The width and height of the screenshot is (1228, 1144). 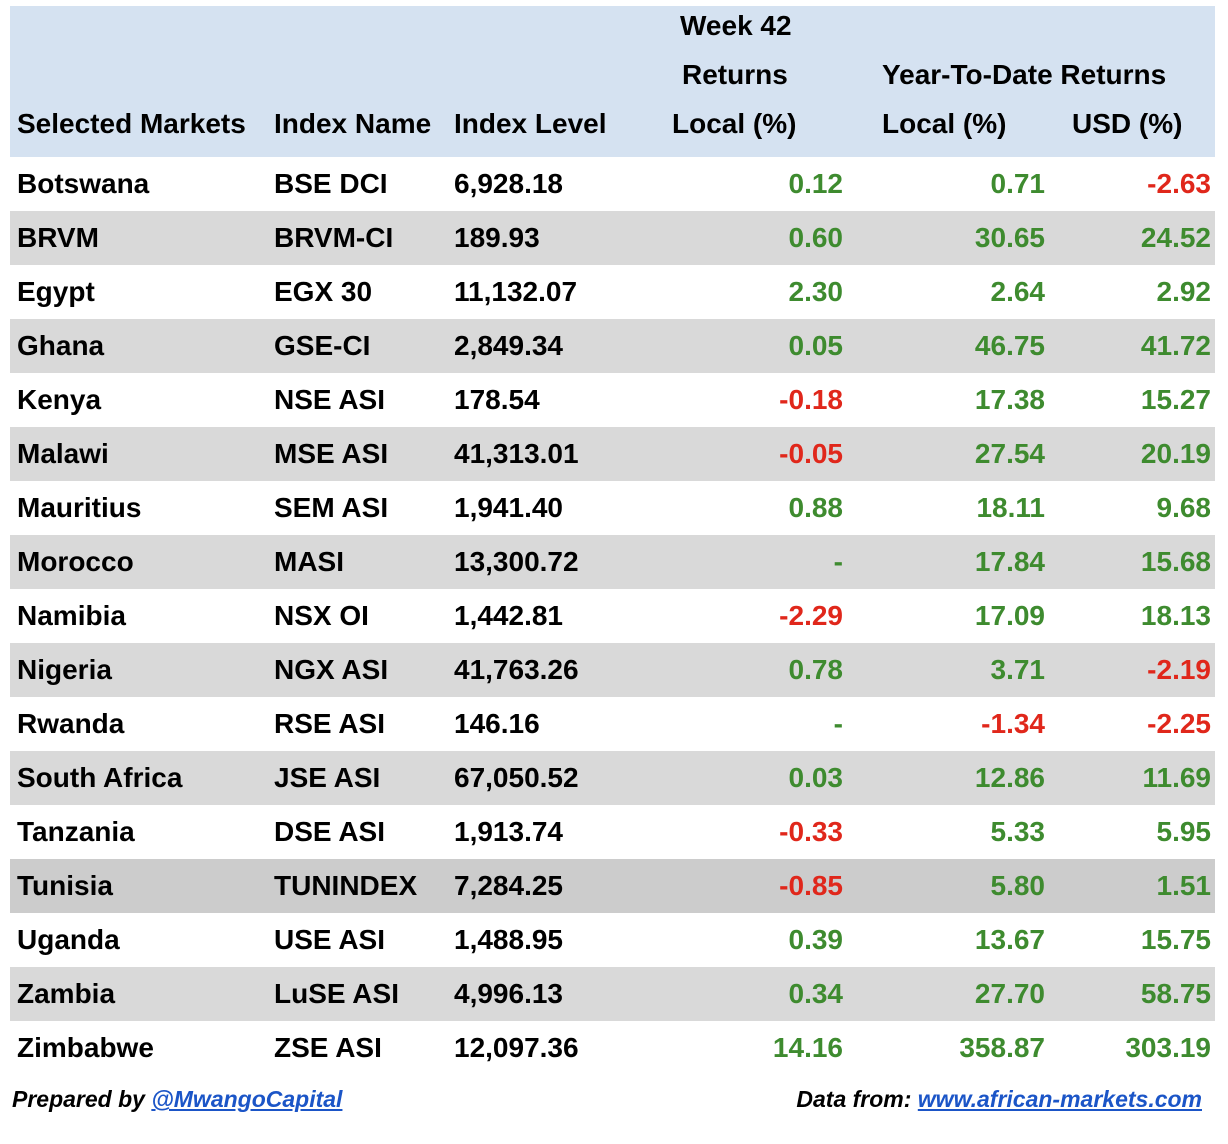 What do you see at coordinates (612, 832) in the screenshot?
I see `table-row: Tanzania DSE ASI 1,913.74 -0.33 5.33 5.95` at bounding box center [612, 832].